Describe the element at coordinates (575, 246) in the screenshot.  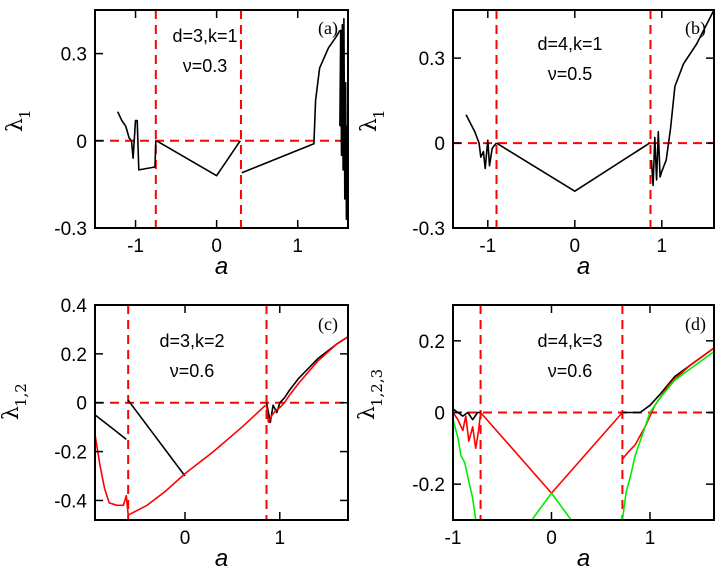
I see `panel-b-xtick-label: 0` at that location.